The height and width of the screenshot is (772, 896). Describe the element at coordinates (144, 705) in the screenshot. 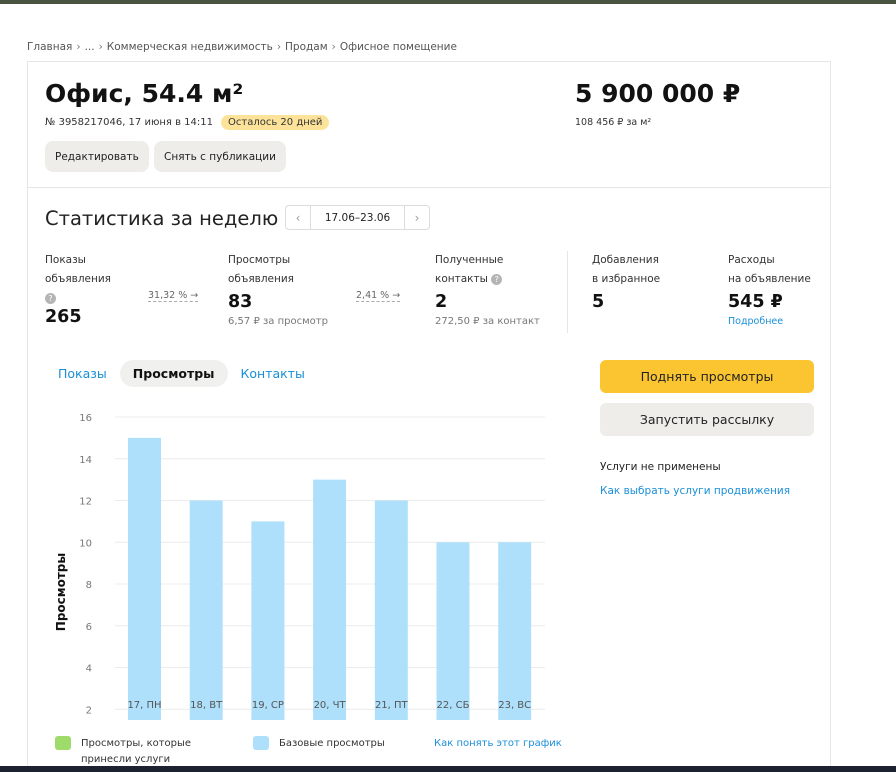

I see `x-tick-label: 17, ПН` at that location.